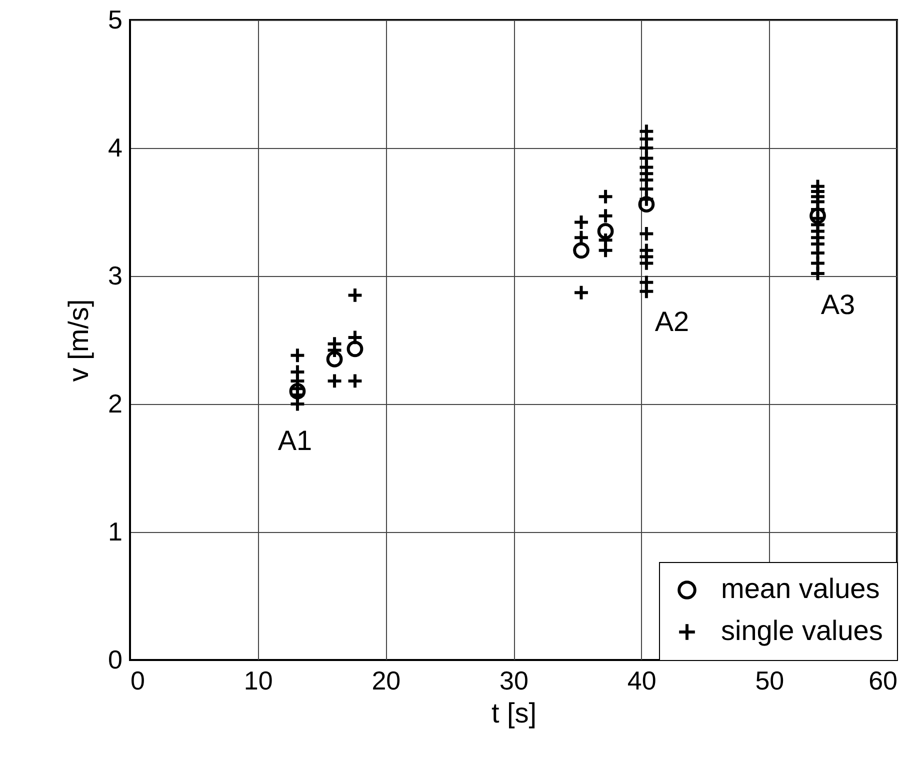 This screenshot has height=783, width=922. What do you see at coordinates (641, 681) in the screenshot?
I see `x-tick-label: 40` at bounding box center [641, 681].